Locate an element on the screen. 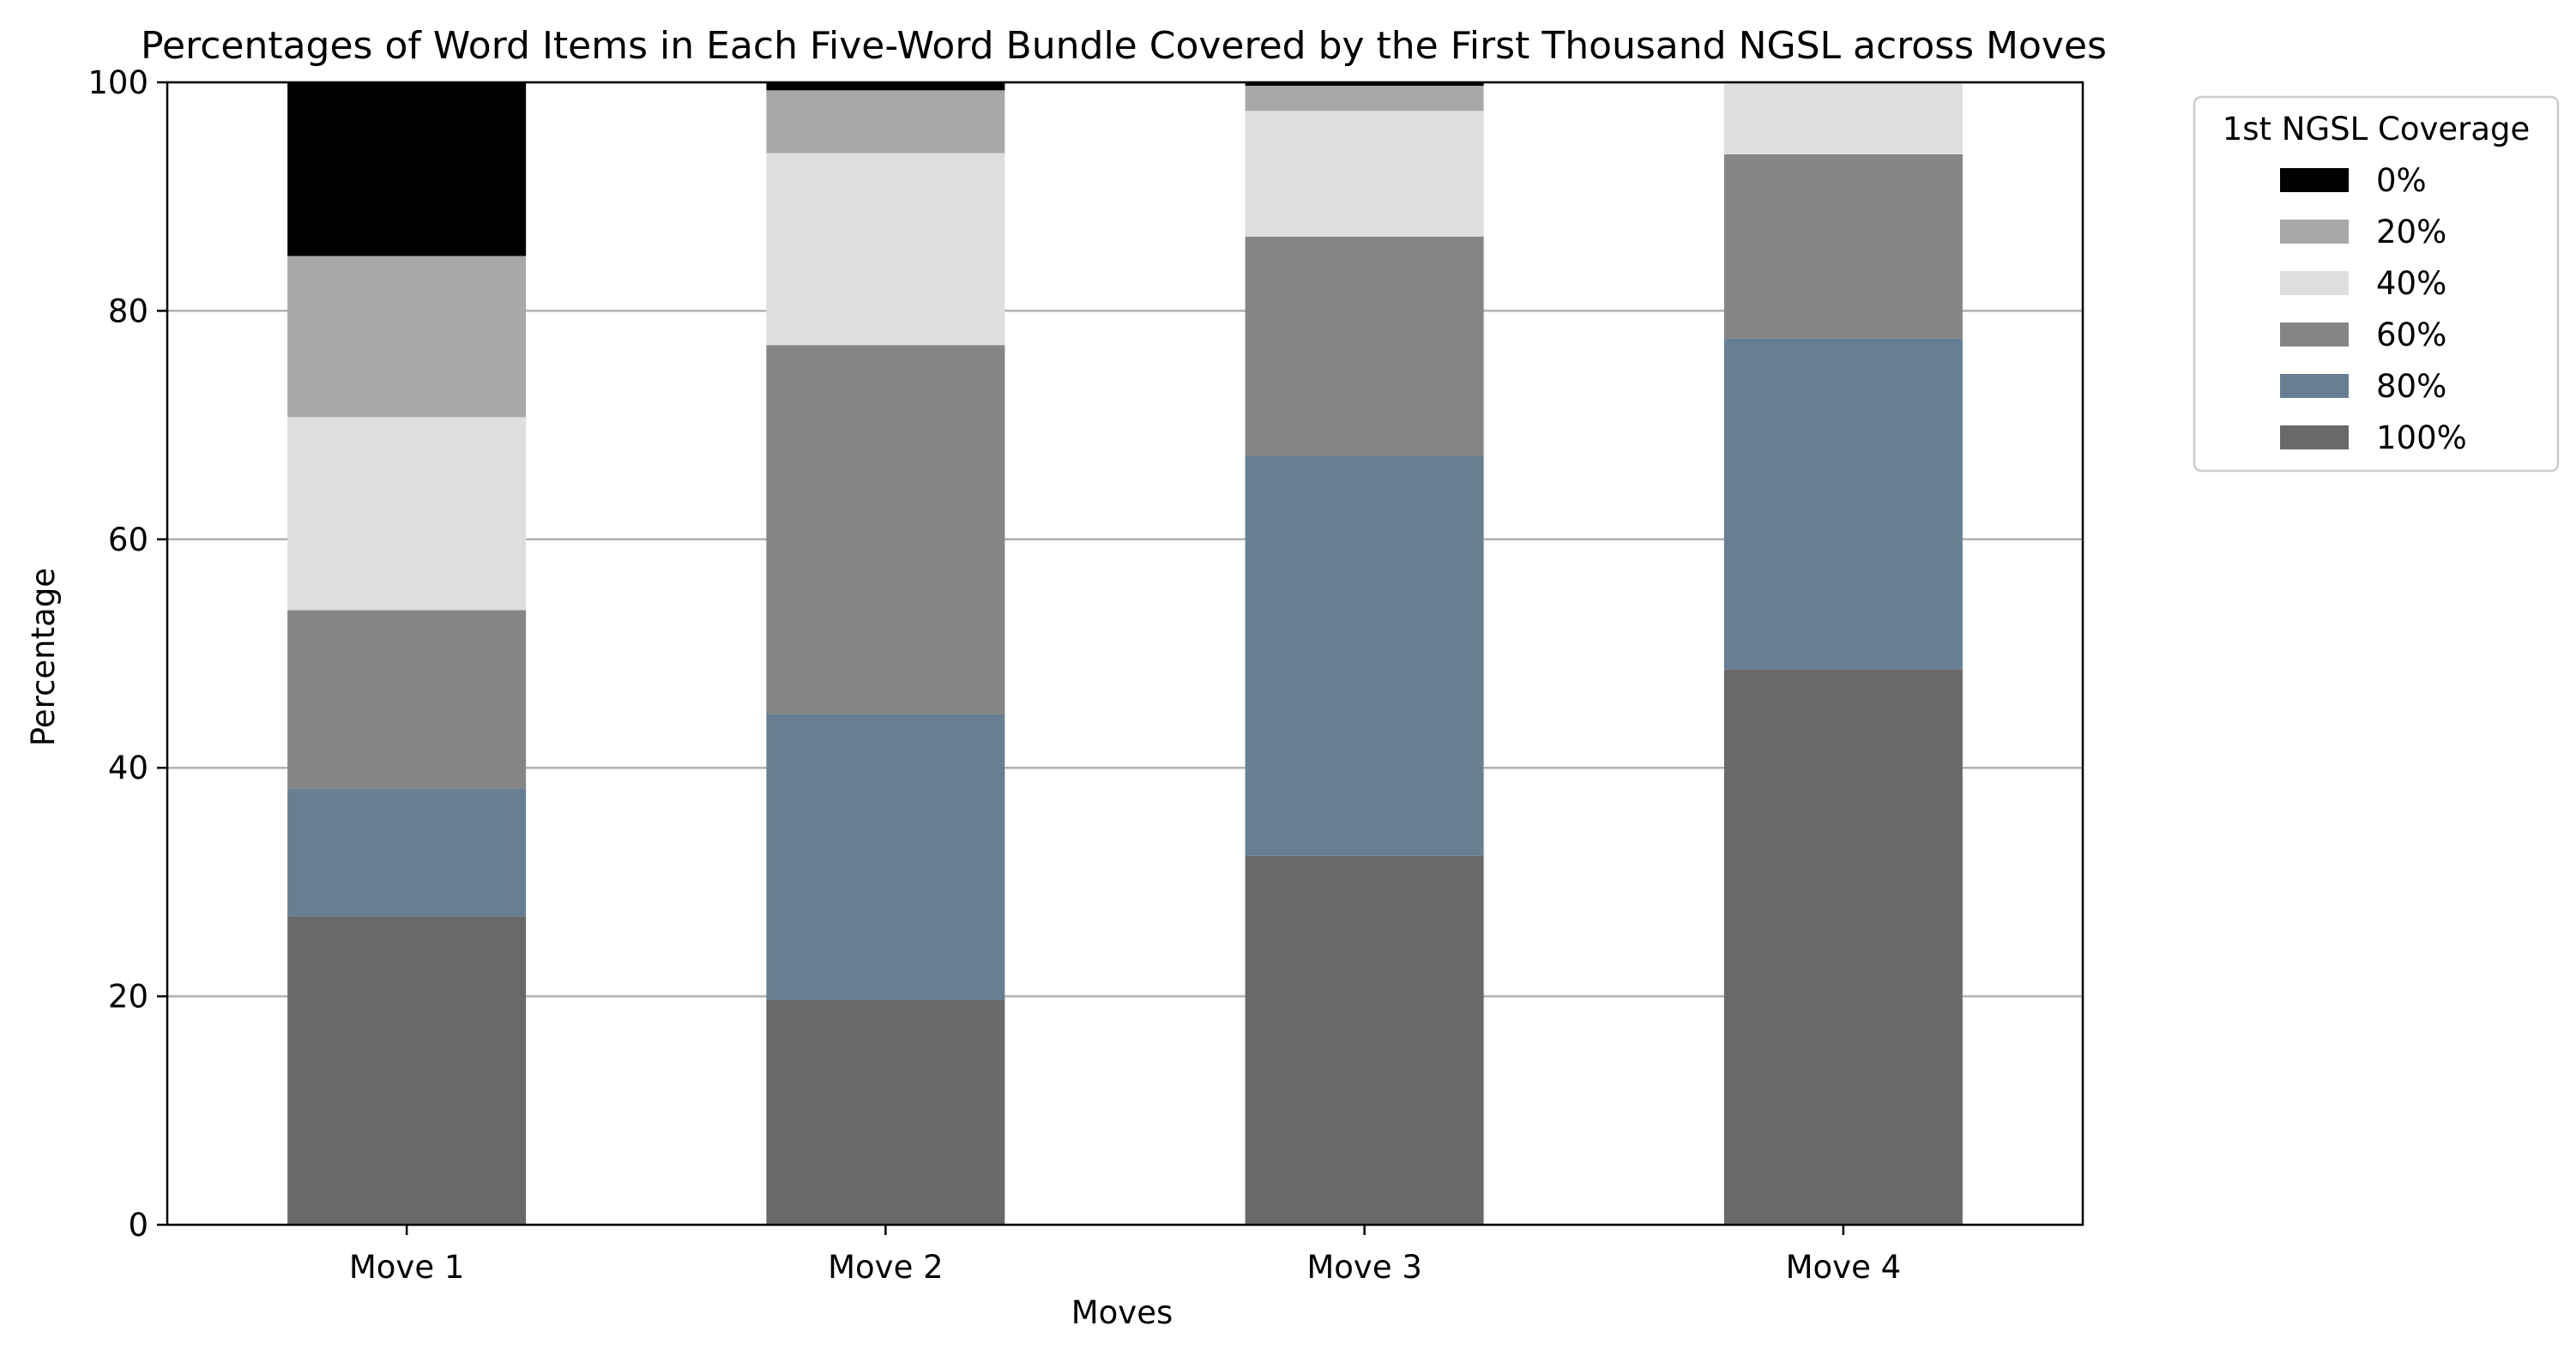 The width and height of the screenshot is (2576, 1356). y-tick-label: 20 is located at coordinates (128, 997).